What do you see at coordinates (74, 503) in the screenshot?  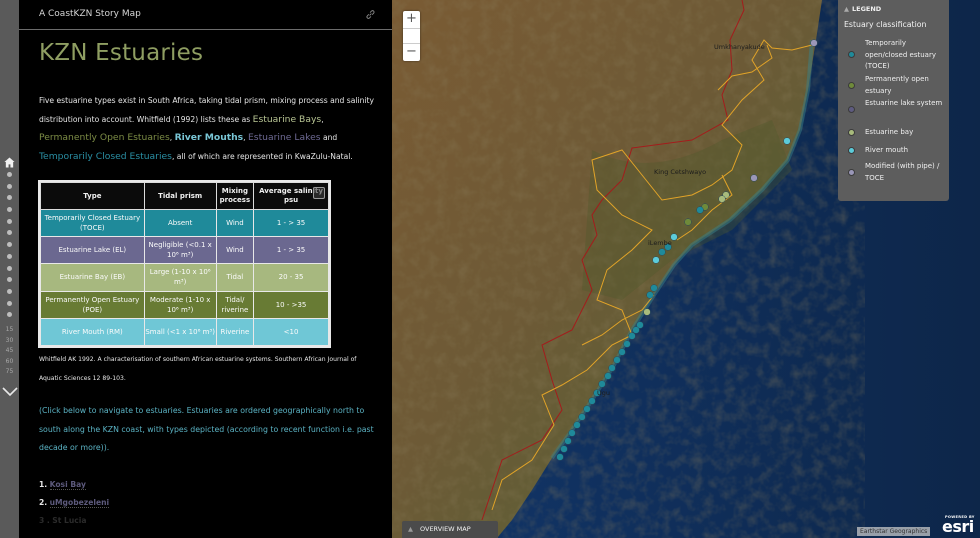 I see `estuary-link-umgobezeleni: 2. uMgobezeleni` at bounding box center [74, 503].